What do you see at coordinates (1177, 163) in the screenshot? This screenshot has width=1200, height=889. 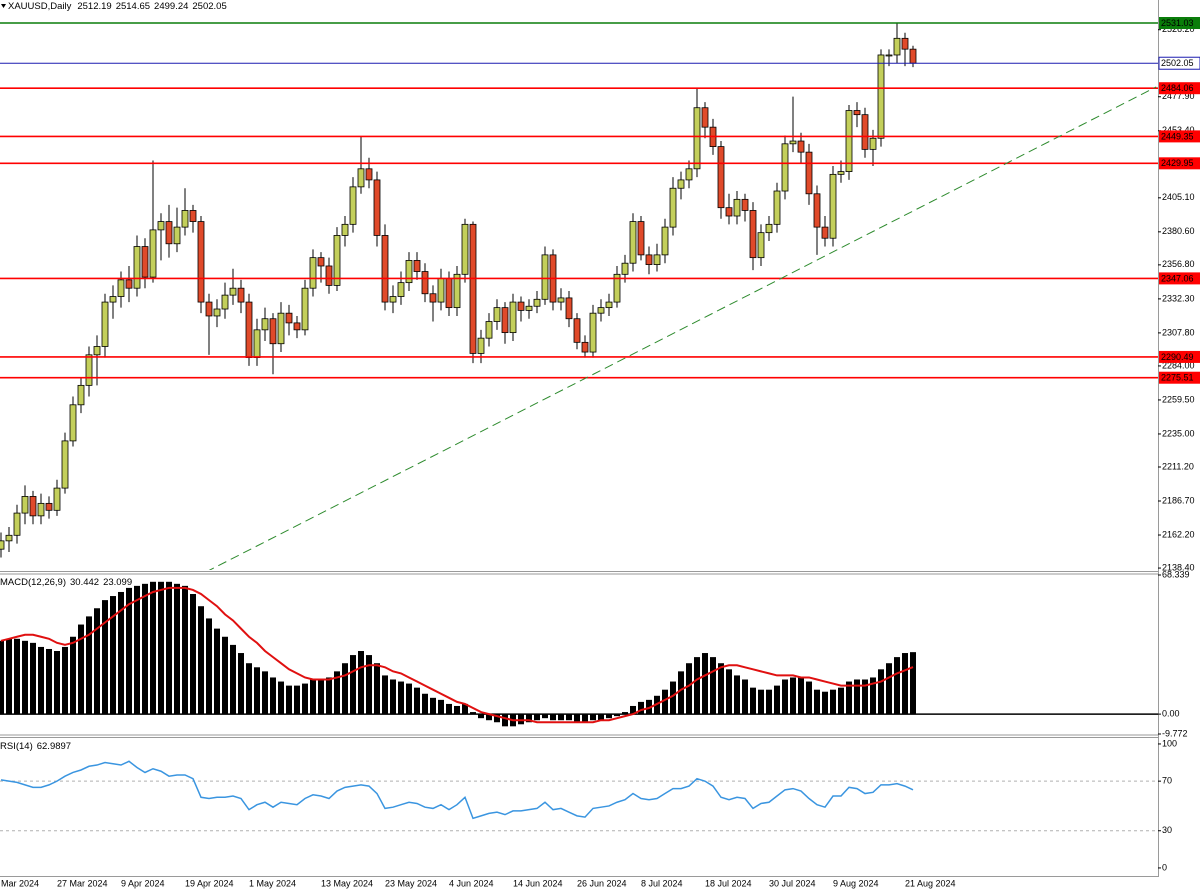 I see `level-label: 2429.95` at bounding box center [1177, 163].